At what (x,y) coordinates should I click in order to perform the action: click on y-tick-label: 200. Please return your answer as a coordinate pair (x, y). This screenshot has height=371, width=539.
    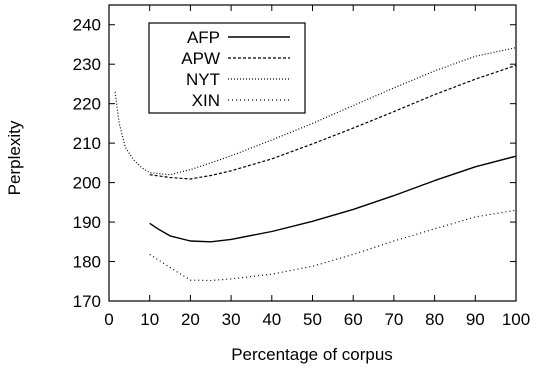
    Looking at the image, I should click on (87, 183).